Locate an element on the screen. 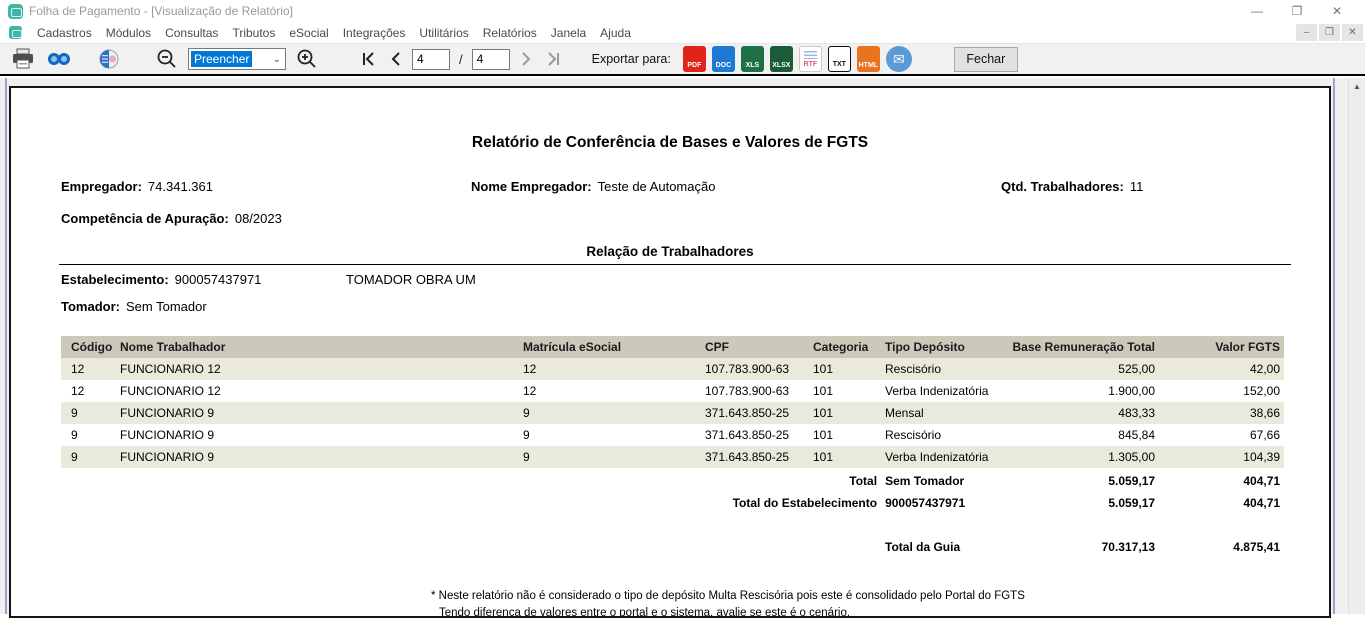 Image resolution: width=1365 pixels, height=618 pixels. minimize-icon: — is located at coordinates (1257, 11).